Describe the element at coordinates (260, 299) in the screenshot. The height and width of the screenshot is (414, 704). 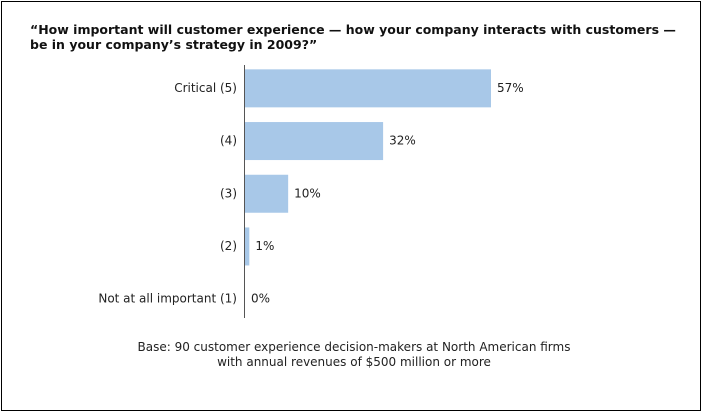
I see `value-label: 0%` at that location.